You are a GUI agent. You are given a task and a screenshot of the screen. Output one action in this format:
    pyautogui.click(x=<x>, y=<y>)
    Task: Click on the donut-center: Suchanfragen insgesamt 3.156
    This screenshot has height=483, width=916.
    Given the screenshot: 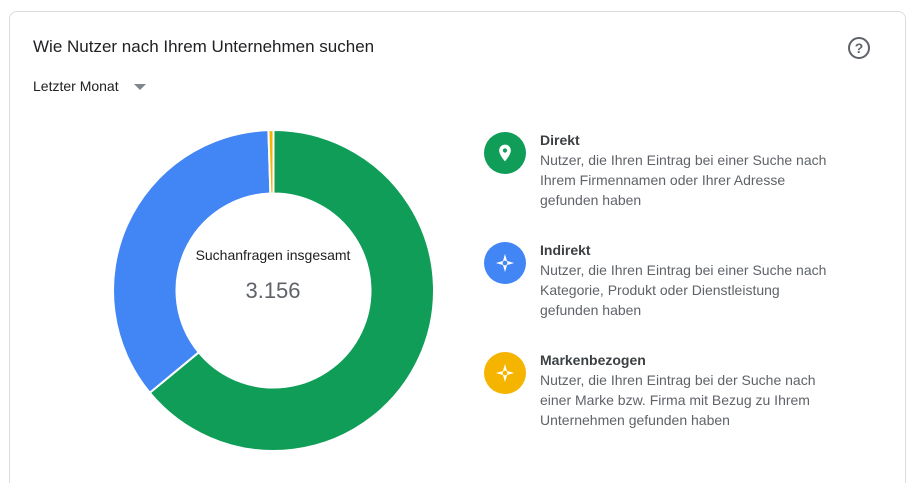 What is the action you would take?
    pyautogui.click(x=273, y=274)
    